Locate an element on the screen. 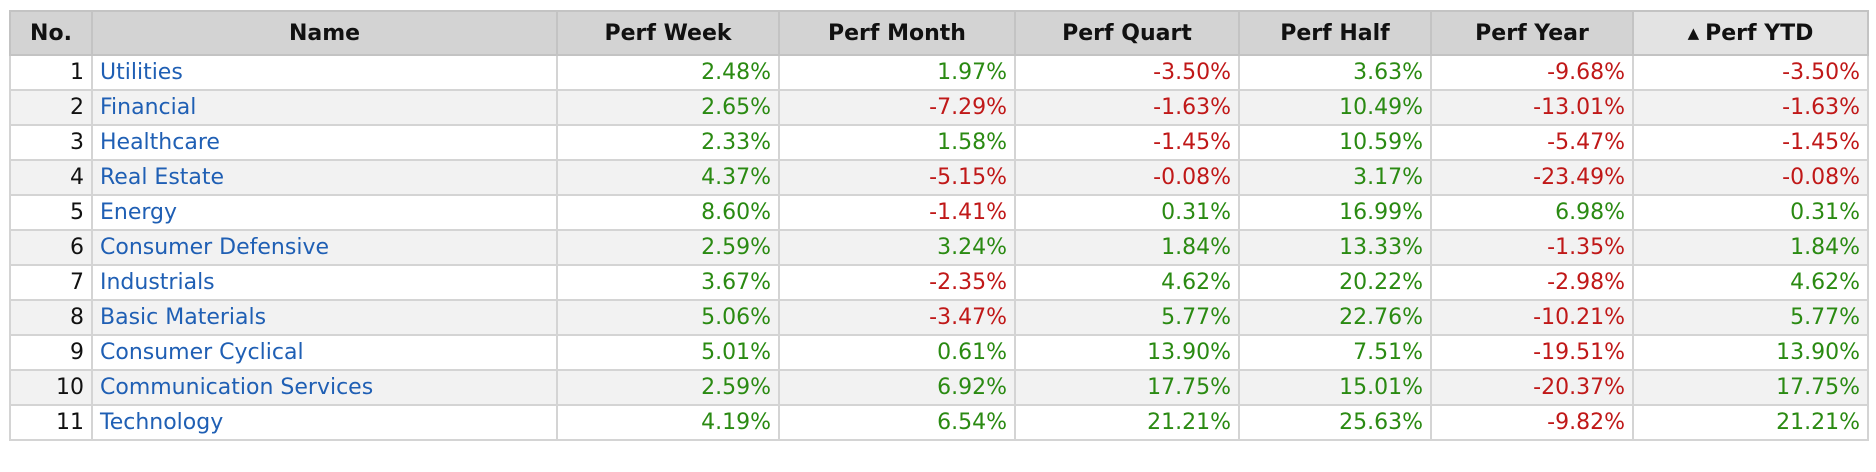 This screenshot has height=472, width=1876. sector-link: Real Estate is located at coordinates (162, 177).